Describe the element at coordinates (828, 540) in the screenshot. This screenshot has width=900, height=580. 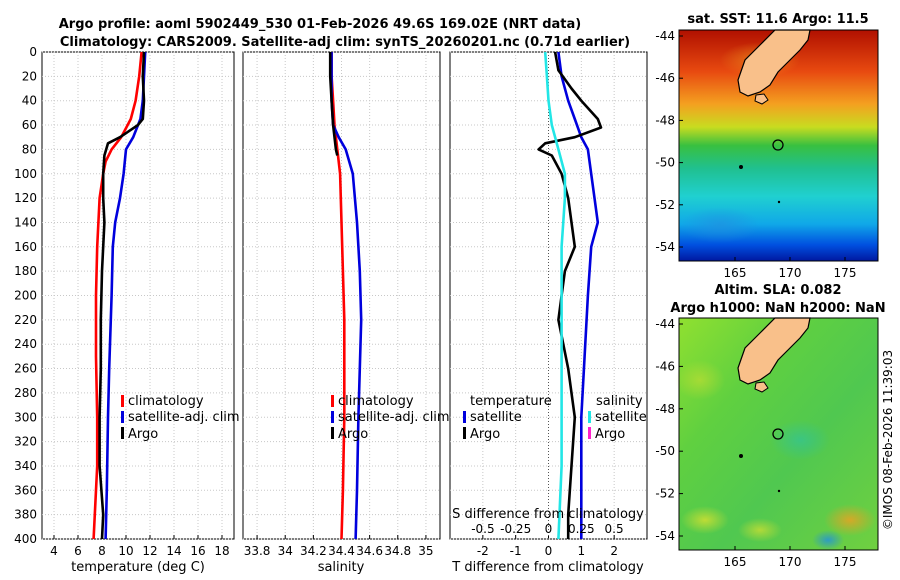
I see `sla-low-patch` at that location.